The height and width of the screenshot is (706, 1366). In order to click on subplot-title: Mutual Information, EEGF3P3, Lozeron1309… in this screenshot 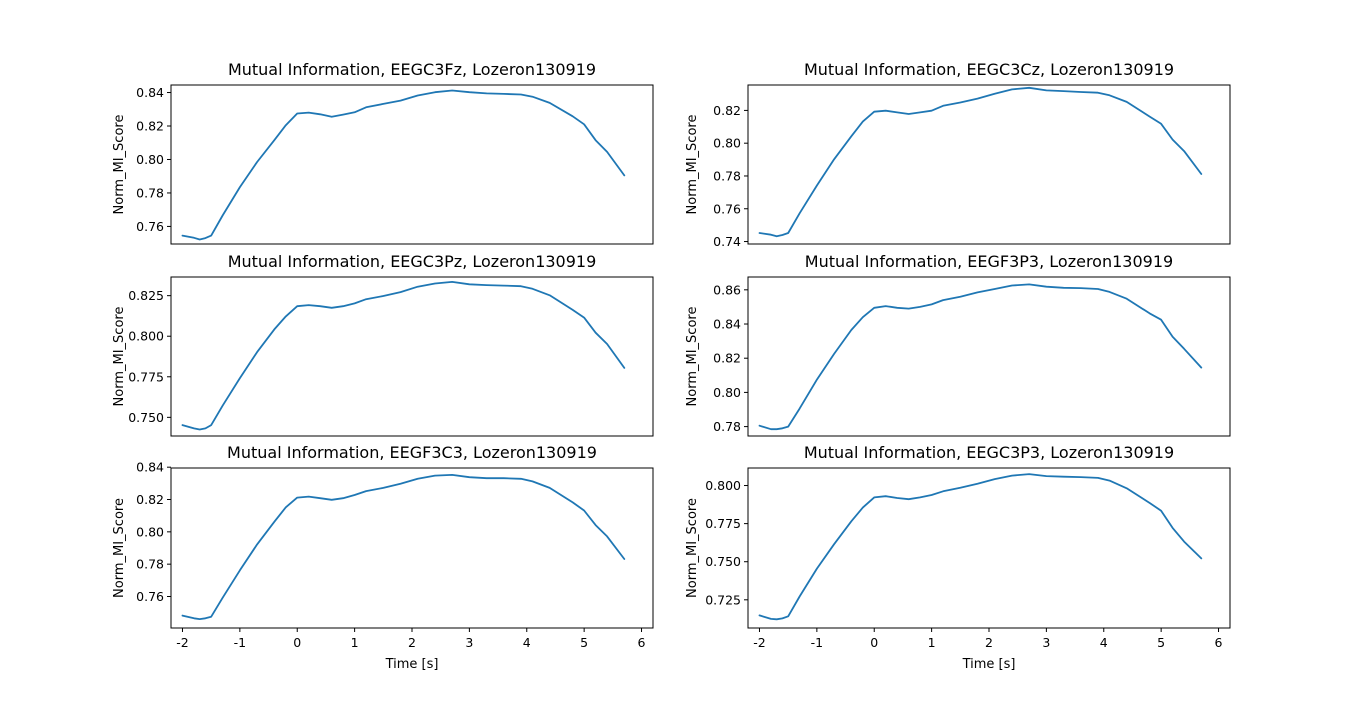, I will do `click(989, 261)`.